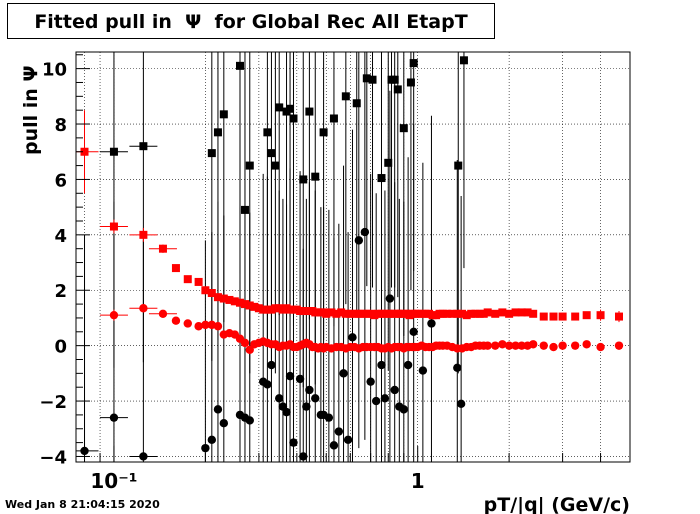 The image size is (700, 514). What do you see at coordinates (361, 329) in the screenshot?
I see `series` at bounding box center [361, 329].